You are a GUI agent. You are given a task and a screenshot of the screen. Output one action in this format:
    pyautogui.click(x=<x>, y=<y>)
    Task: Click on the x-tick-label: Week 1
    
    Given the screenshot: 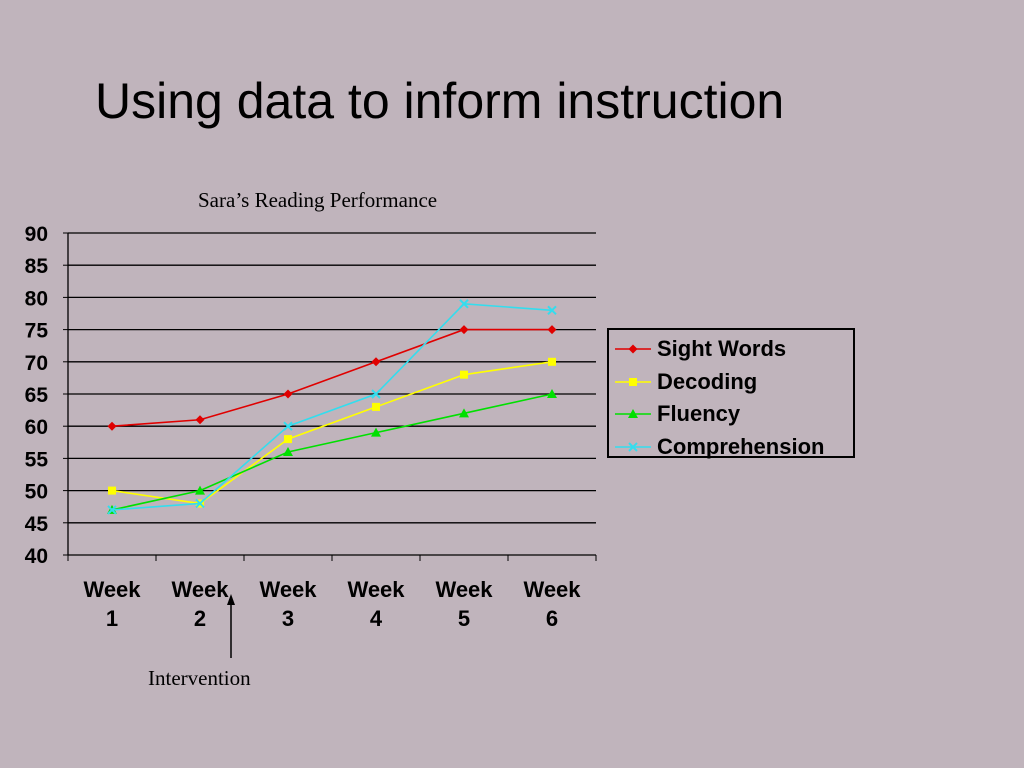 What is the action you would take?
    pyautogui.click(x=112, y=604)
    